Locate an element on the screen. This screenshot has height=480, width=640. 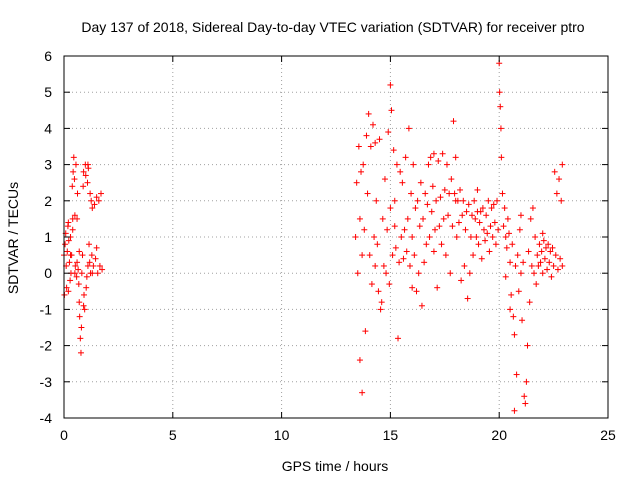
x-axis-label: GPS time / hours is located at coordinates (335, 466).